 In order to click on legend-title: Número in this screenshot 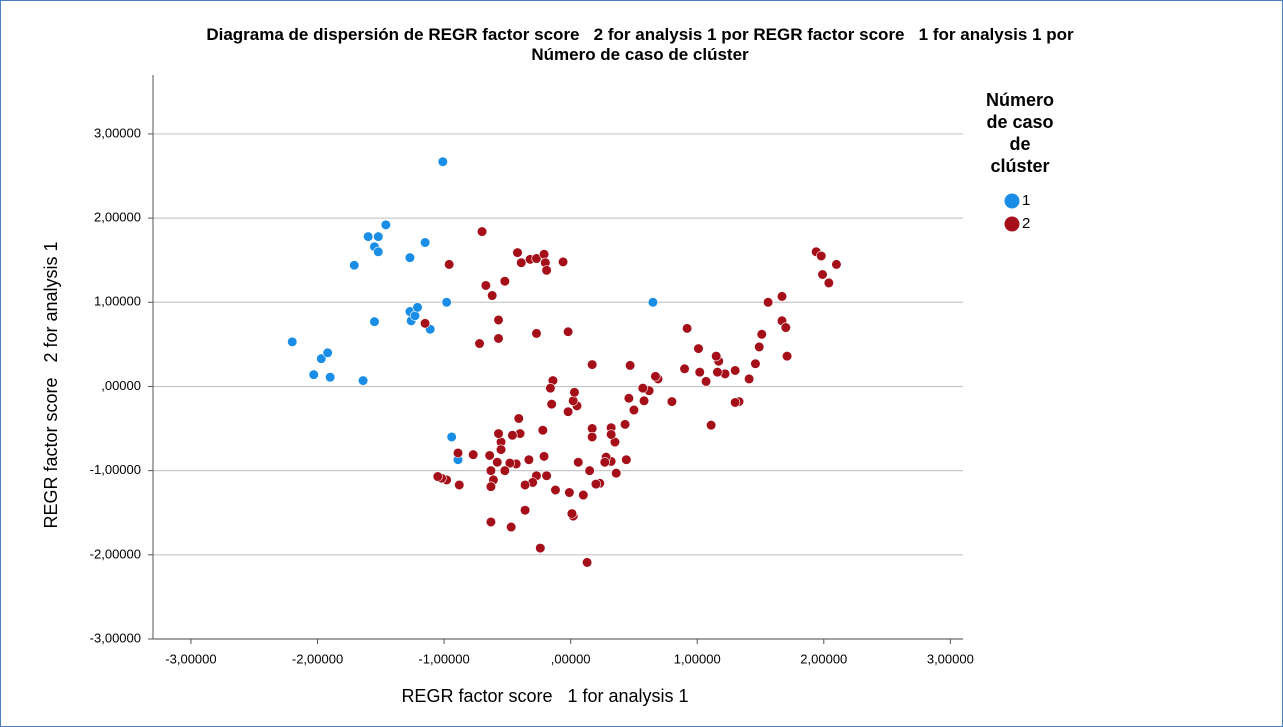, I will do `click(1020, 100)`.